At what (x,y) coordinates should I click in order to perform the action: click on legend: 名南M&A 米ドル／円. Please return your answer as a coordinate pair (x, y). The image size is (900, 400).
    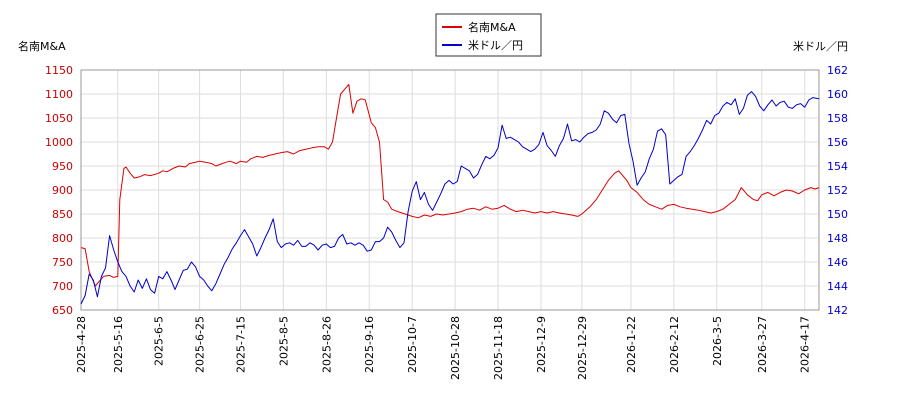
    Looking at the image, I should click on (488, 35).